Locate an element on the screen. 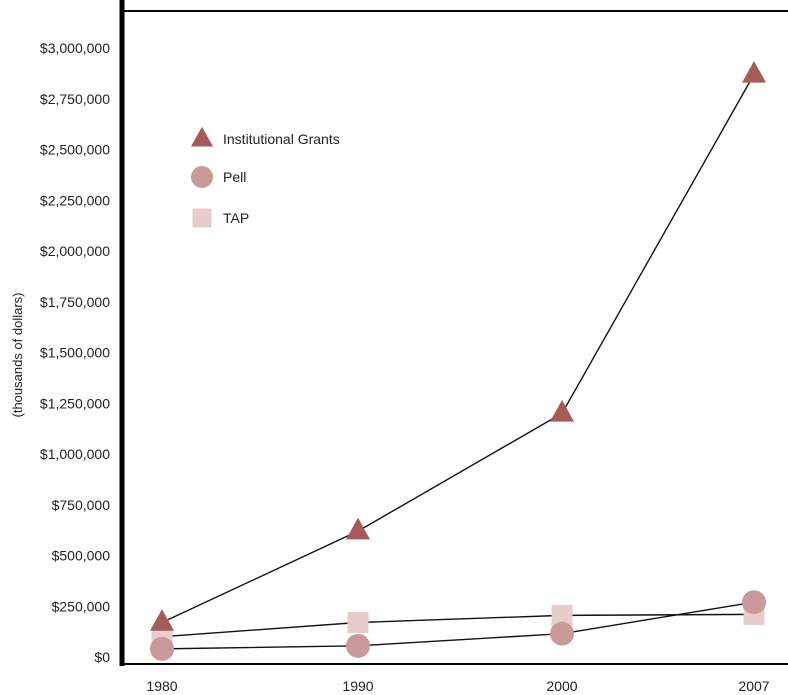  legend: Institutional Grants Pell TAP is located at coordinates (265, 177).